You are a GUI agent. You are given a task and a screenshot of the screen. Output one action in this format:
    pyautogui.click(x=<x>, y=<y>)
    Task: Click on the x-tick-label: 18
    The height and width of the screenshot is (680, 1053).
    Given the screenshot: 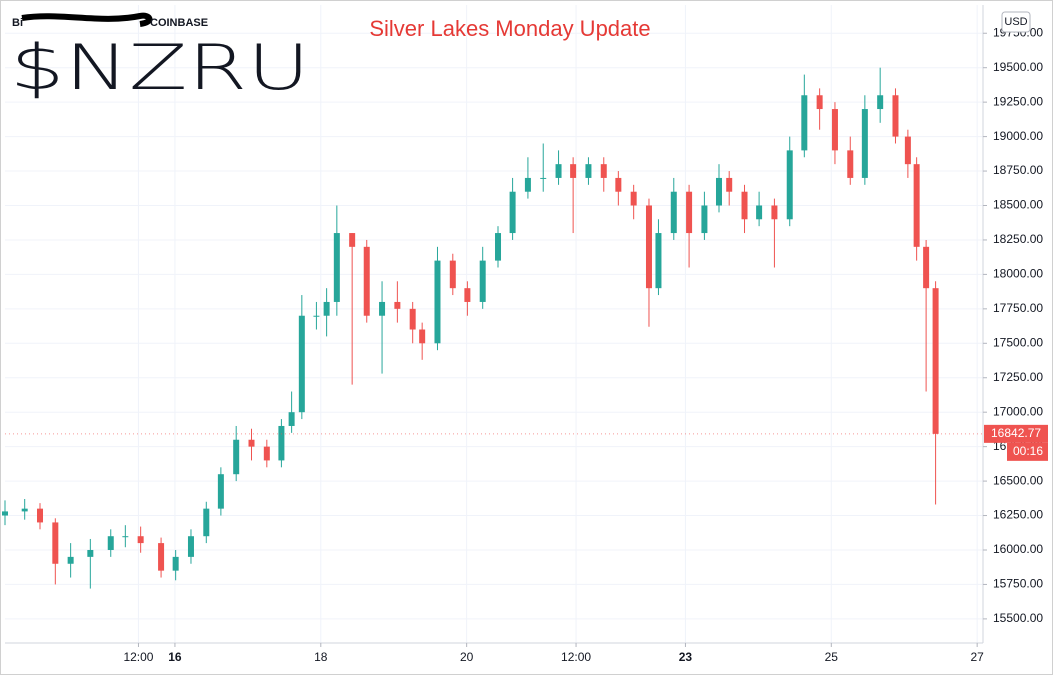 What is the action you would take?
    pyautogui.click(x=321, y=657)
    